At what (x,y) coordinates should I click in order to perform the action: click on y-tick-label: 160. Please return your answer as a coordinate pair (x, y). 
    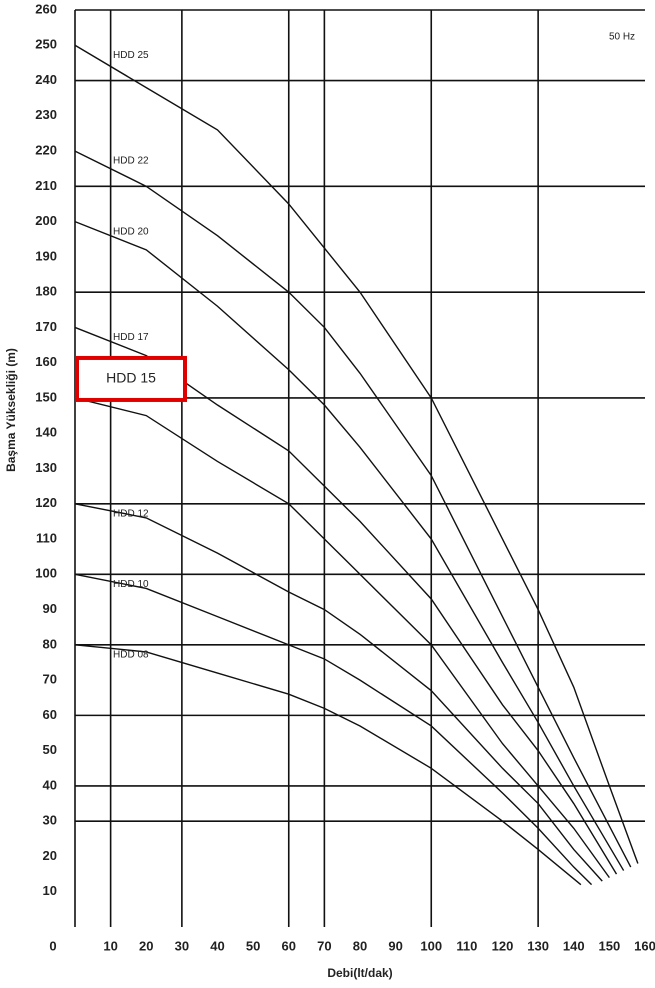
    Looking at the image, I should click on (46, 361).